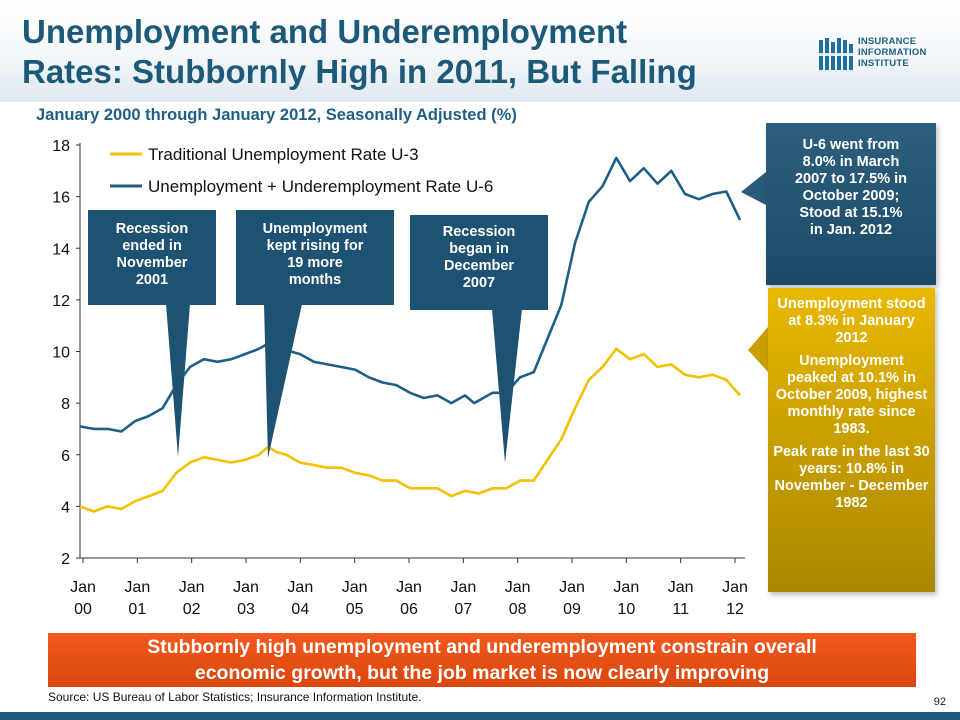  What do you see at coordinates (758, 349) in the screenshot?
I see `pointer-u3-note` at bounding box center [758, 349].